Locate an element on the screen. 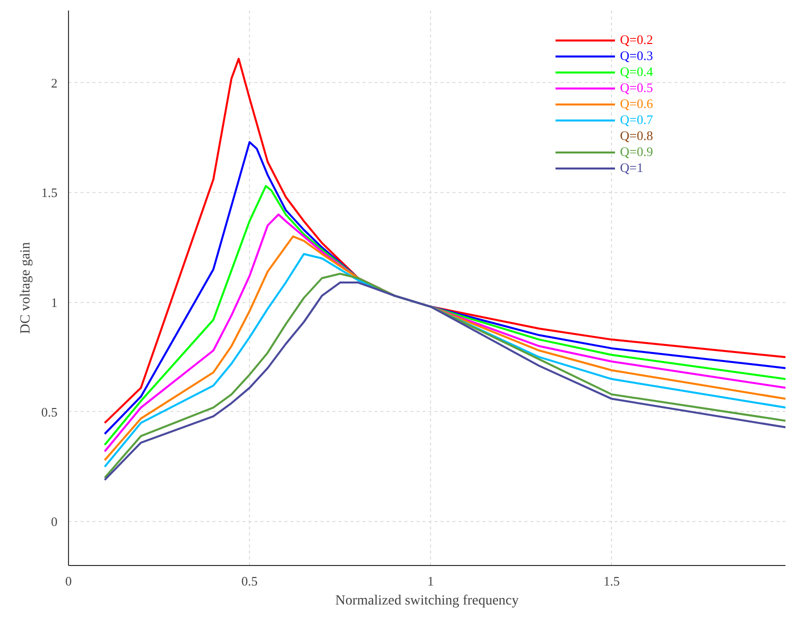 This screenshot has width=787, height=617. legend-label: Q=0.4 is located at coordinates (636, 72).